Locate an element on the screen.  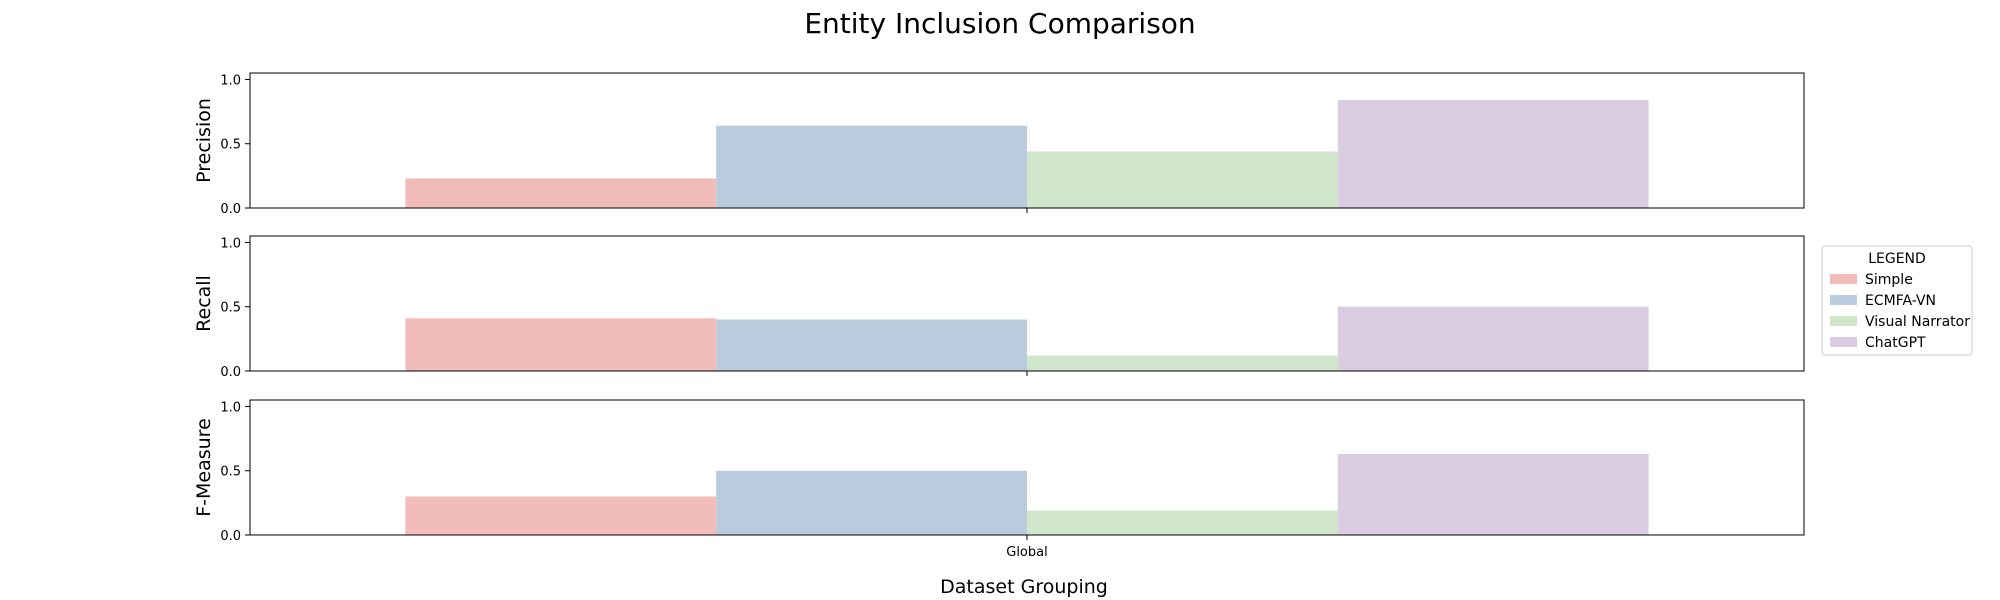
bar-recall-chatgpt is located at coordinates (1493, 338).